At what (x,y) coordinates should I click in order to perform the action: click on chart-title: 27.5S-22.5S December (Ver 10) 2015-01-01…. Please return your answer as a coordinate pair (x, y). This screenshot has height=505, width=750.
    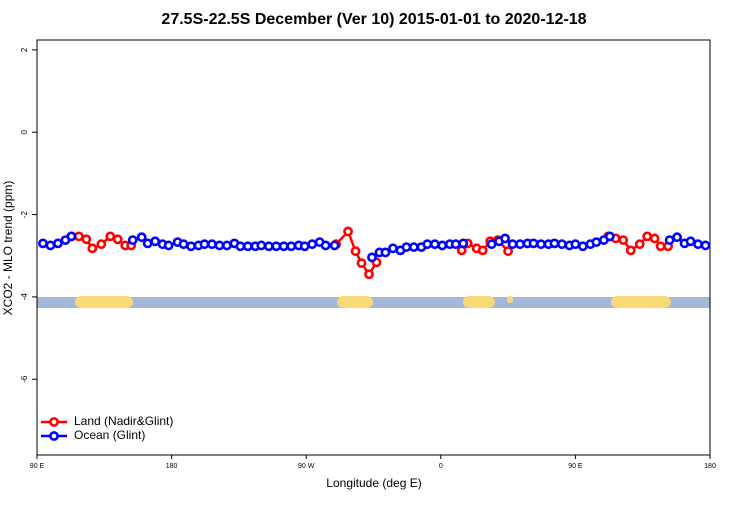
    Looking at the image, I should click on (373, 19).